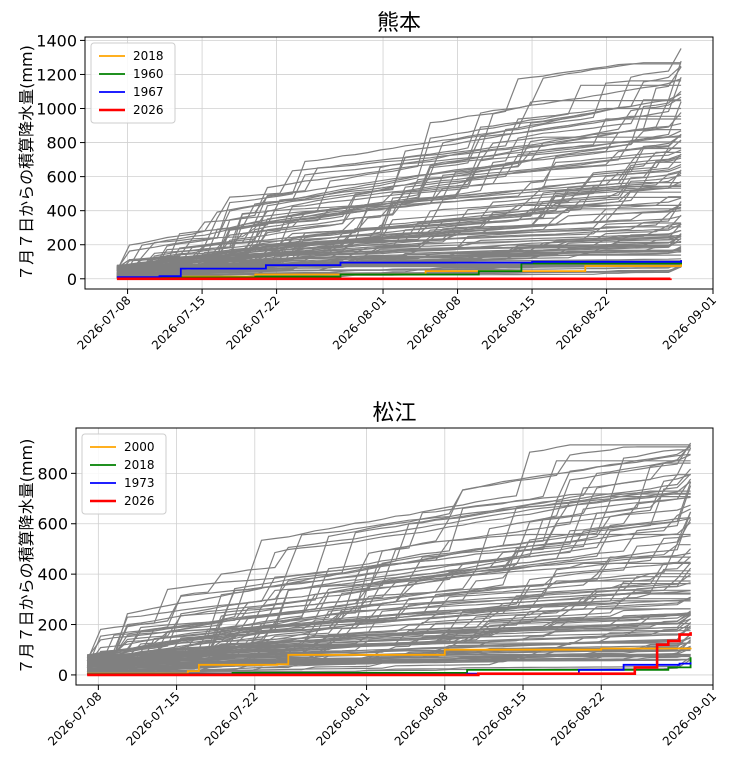 The height and width of the screenshot is (765, 744). I want to click on legend: 2018 1960 1967 2026, so click(133, 83).